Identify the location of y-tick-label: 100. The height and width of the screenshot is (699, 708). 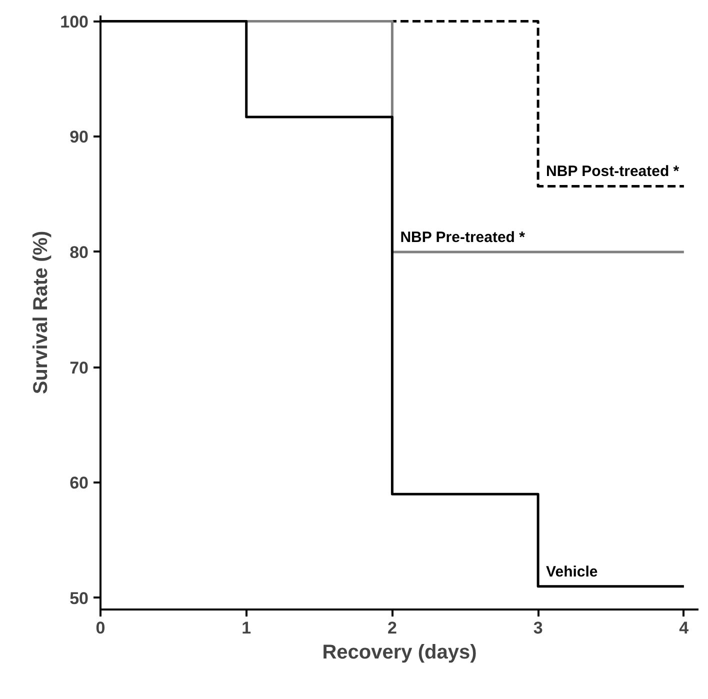
(74, 22).